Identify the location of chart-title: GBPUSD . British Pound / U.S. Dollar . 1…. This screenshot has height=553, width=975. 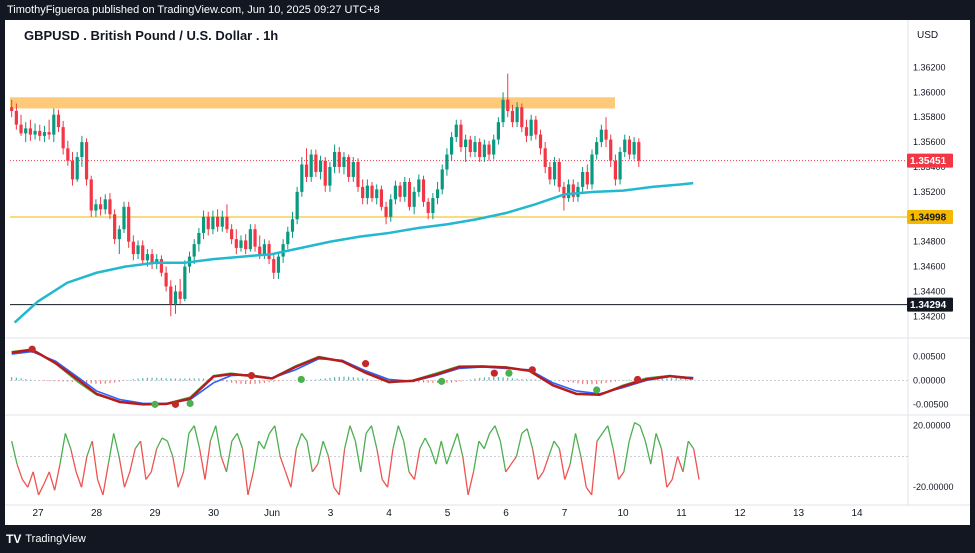
(151, 35).